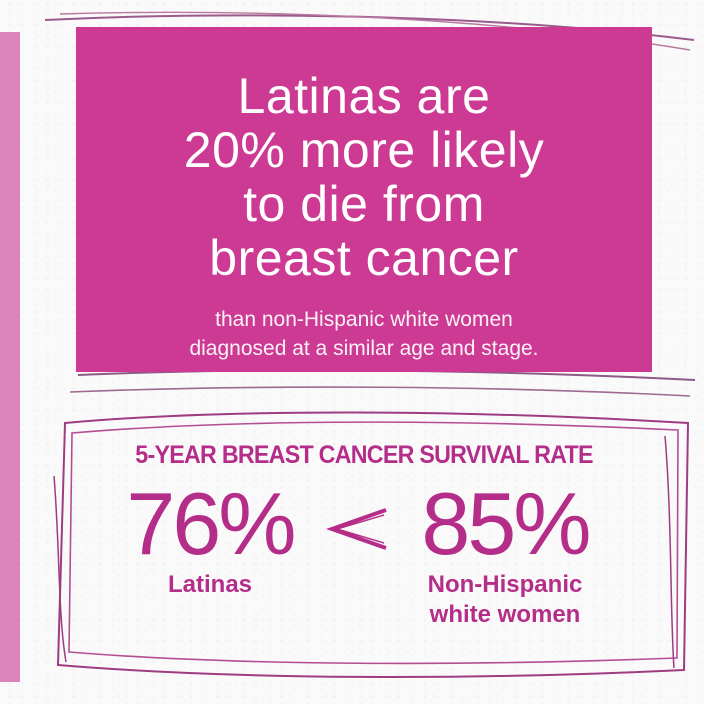 Image resolution: width=704 pixels, height=704 pixels. I want to click on headline-line-1: Latinas are, so click(364, 96).